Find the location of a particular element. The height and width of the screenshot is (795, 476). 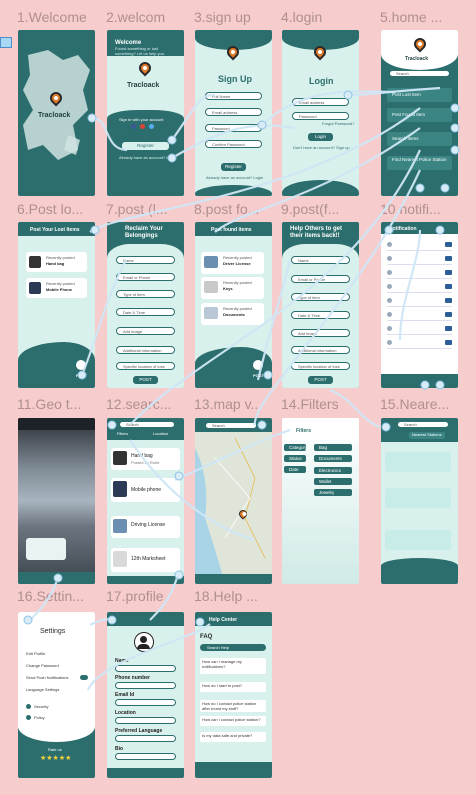

filter-option: Wallet is located at coordinates (333, 481).